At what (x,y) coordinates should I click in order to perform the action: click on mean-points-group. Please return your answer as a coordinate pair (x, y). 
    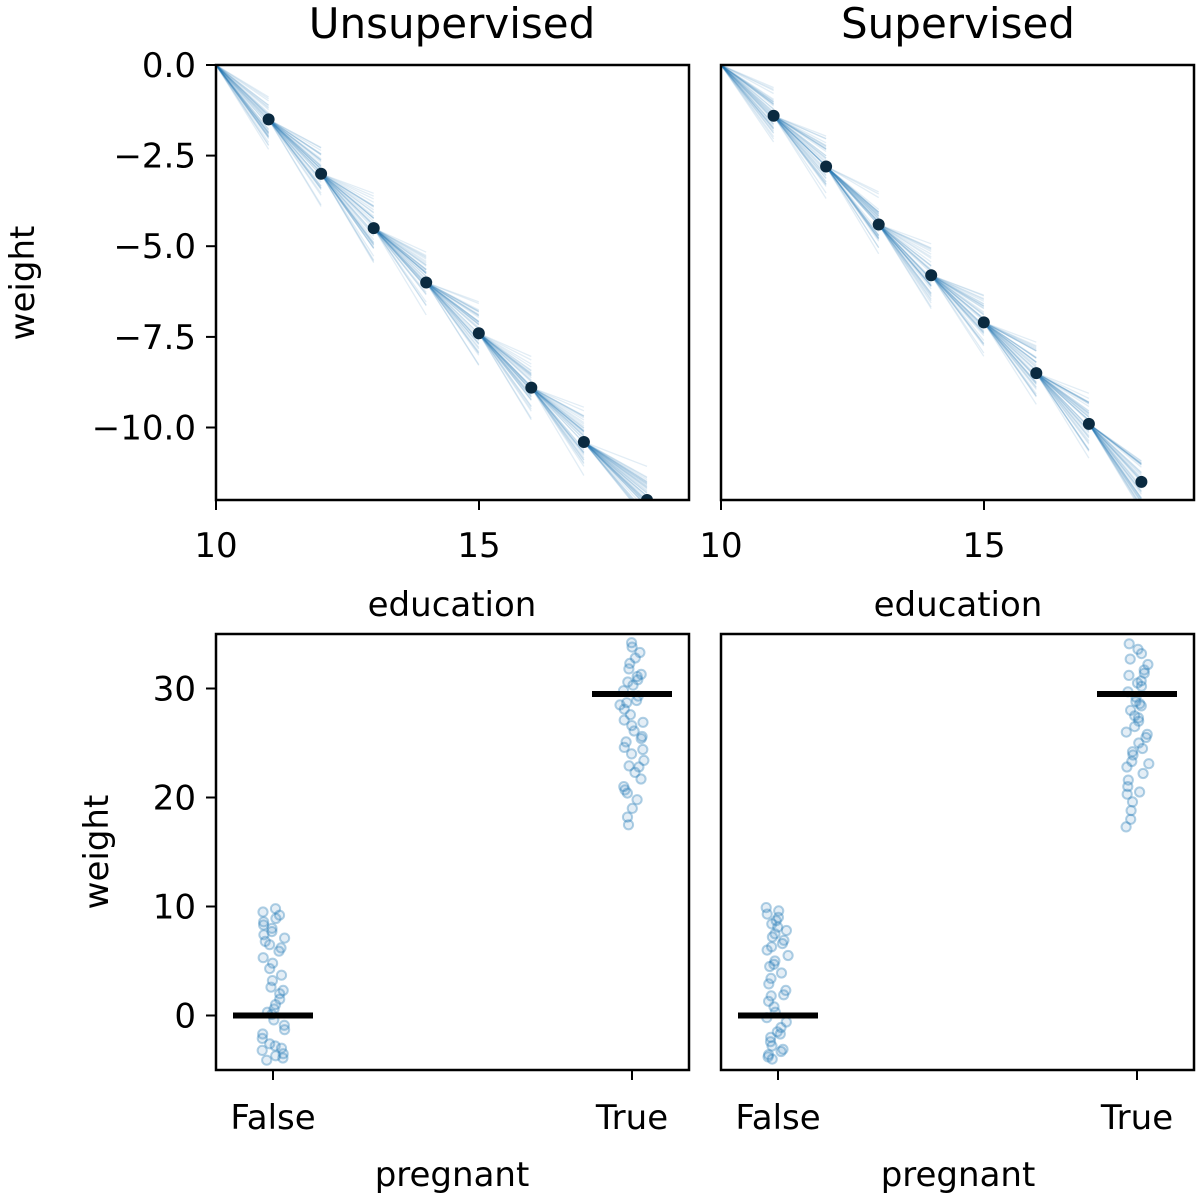
    Looking at the image, I should click on (957, 298).